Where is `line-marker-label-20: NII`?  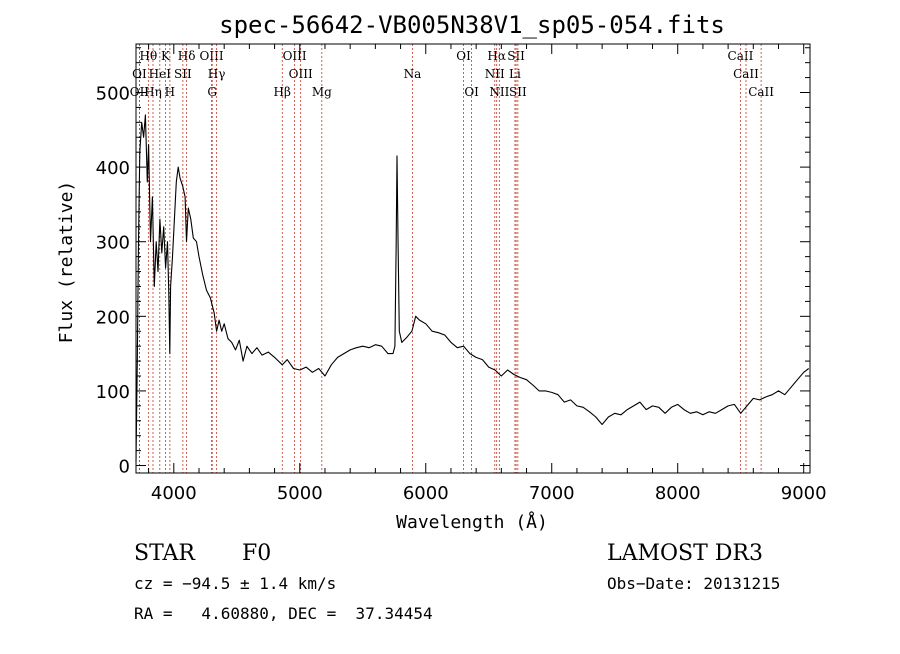
line-marker-label-20: NII is located at coordinates (495, 74).